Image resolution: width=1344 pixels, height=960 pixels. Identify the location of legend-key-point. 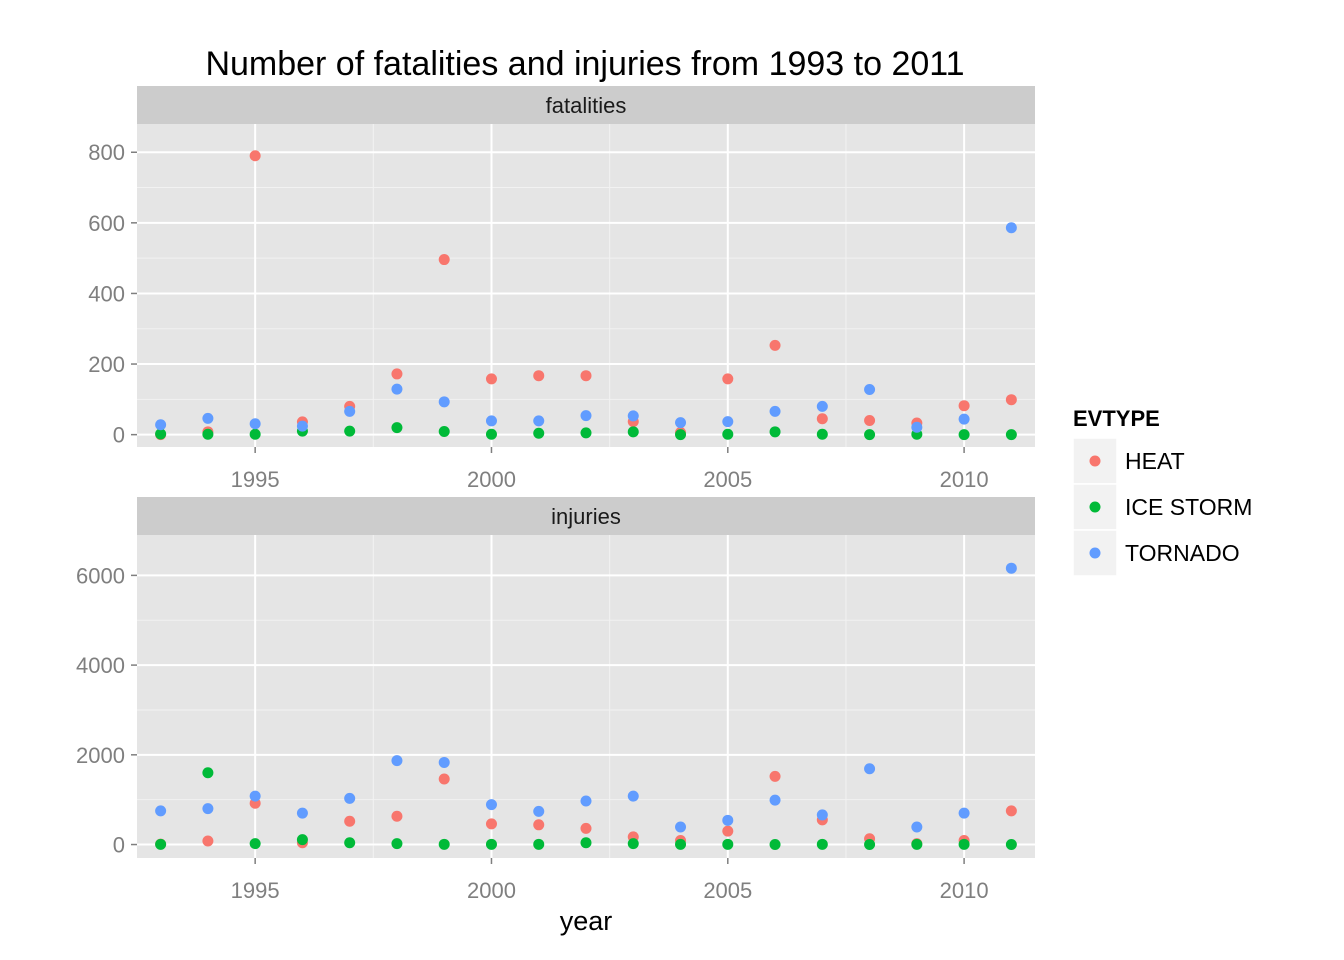
(1095, 461).